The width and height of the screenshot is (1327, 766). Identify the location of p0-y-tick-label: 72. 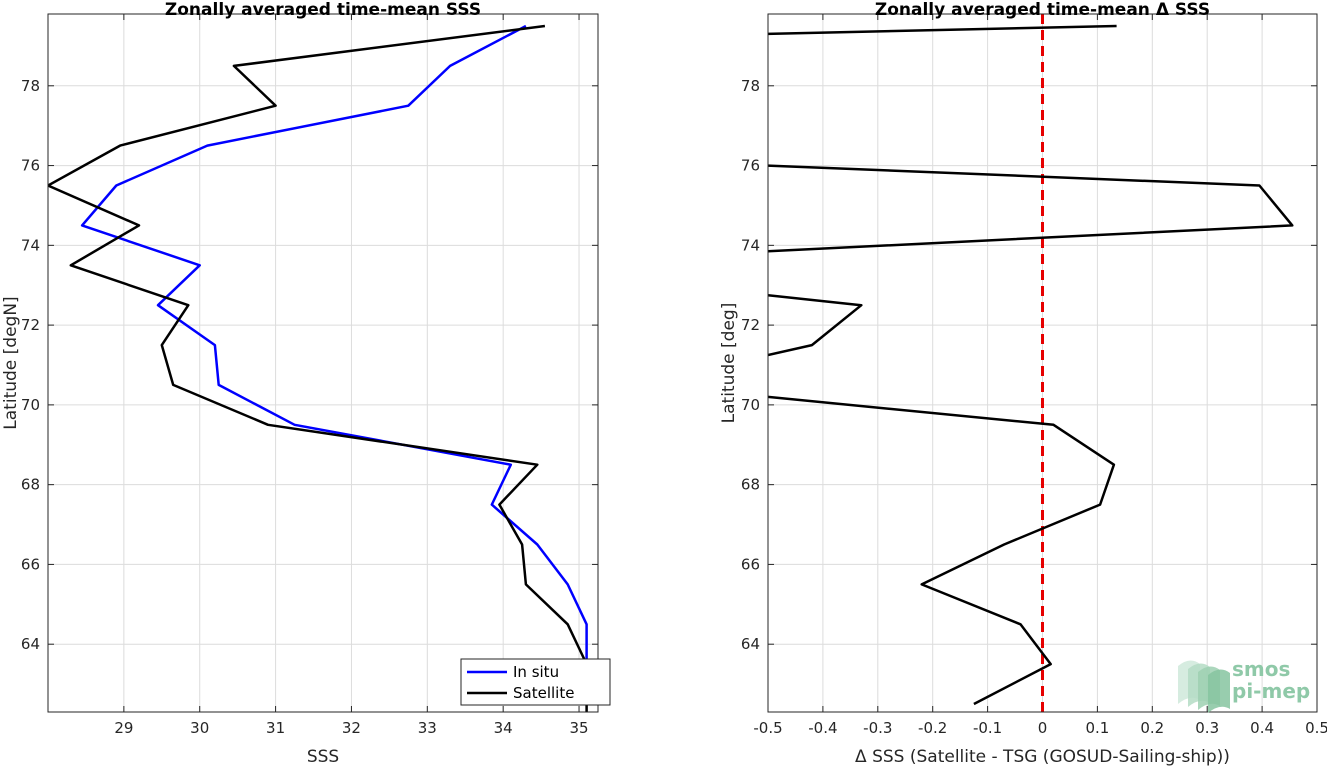
(30, 325).